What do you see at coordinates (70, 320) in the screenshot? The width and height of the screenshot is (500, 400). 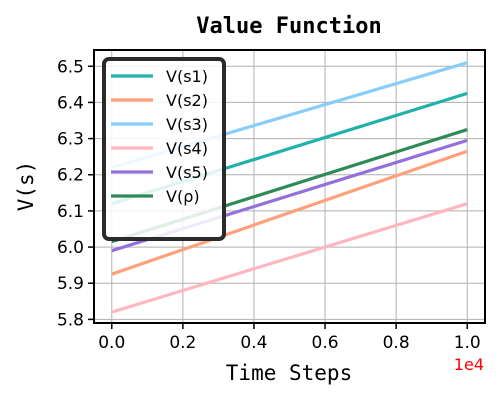 I see `y-tick-label: 5.8` at bounding box center [70, 320].